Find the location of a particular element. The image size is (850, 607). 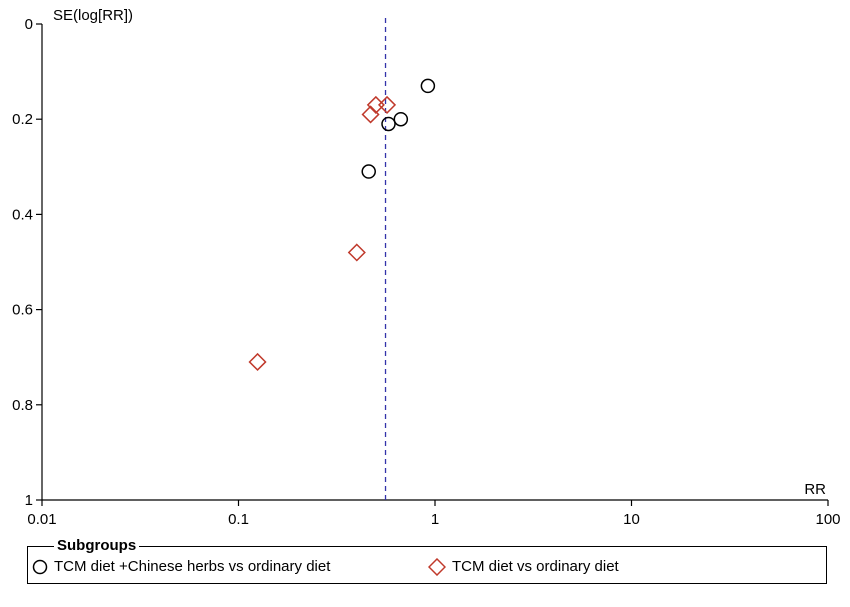

diamond-marker-icon is located at coordinates (437, 567).